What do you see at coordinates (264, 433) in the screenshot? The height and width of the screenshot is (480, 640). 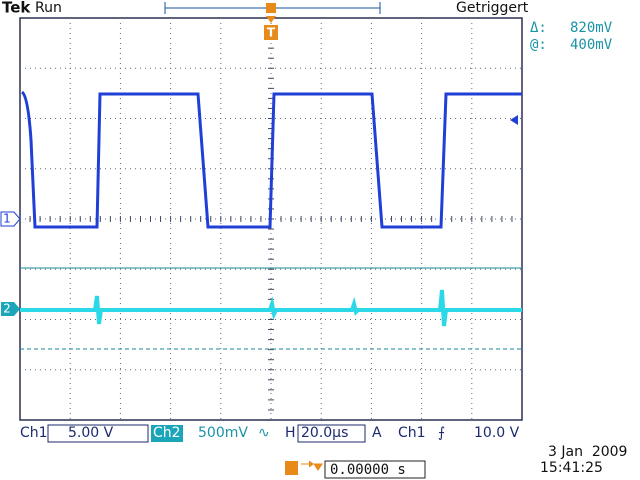 I see `ch2-coupling: ∿` at bounding box center [264, 433].